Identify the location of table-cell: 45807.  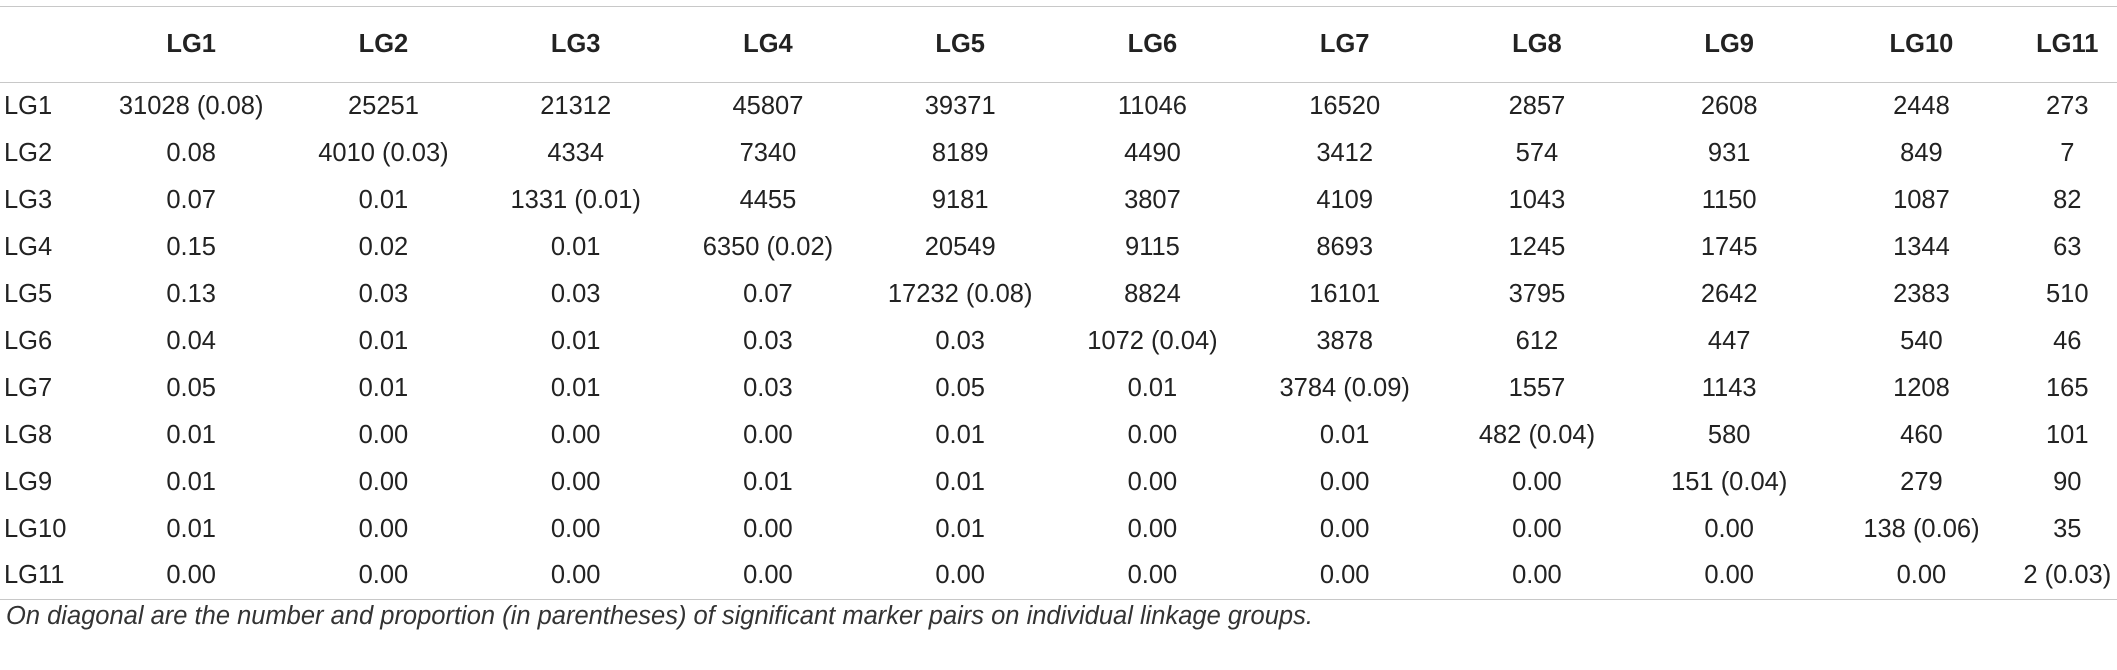
(768, 105).